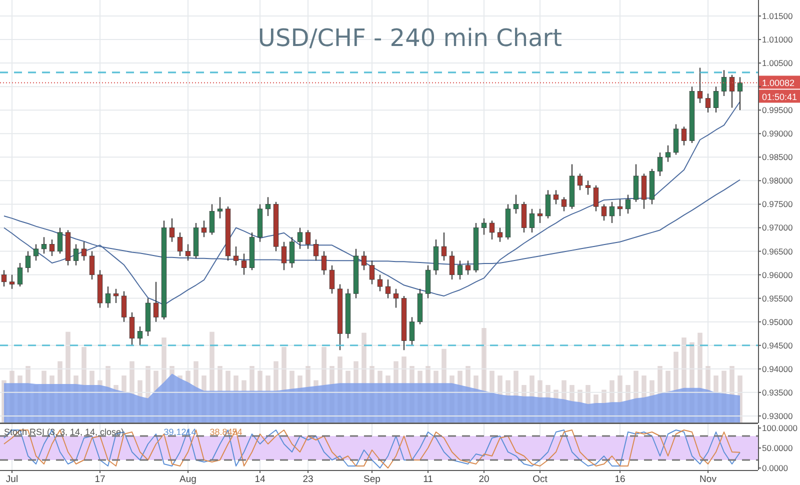  Describe the element at coordinates (372, 479) in the screenshot. I see `x-tick-label: Sep` at that location.